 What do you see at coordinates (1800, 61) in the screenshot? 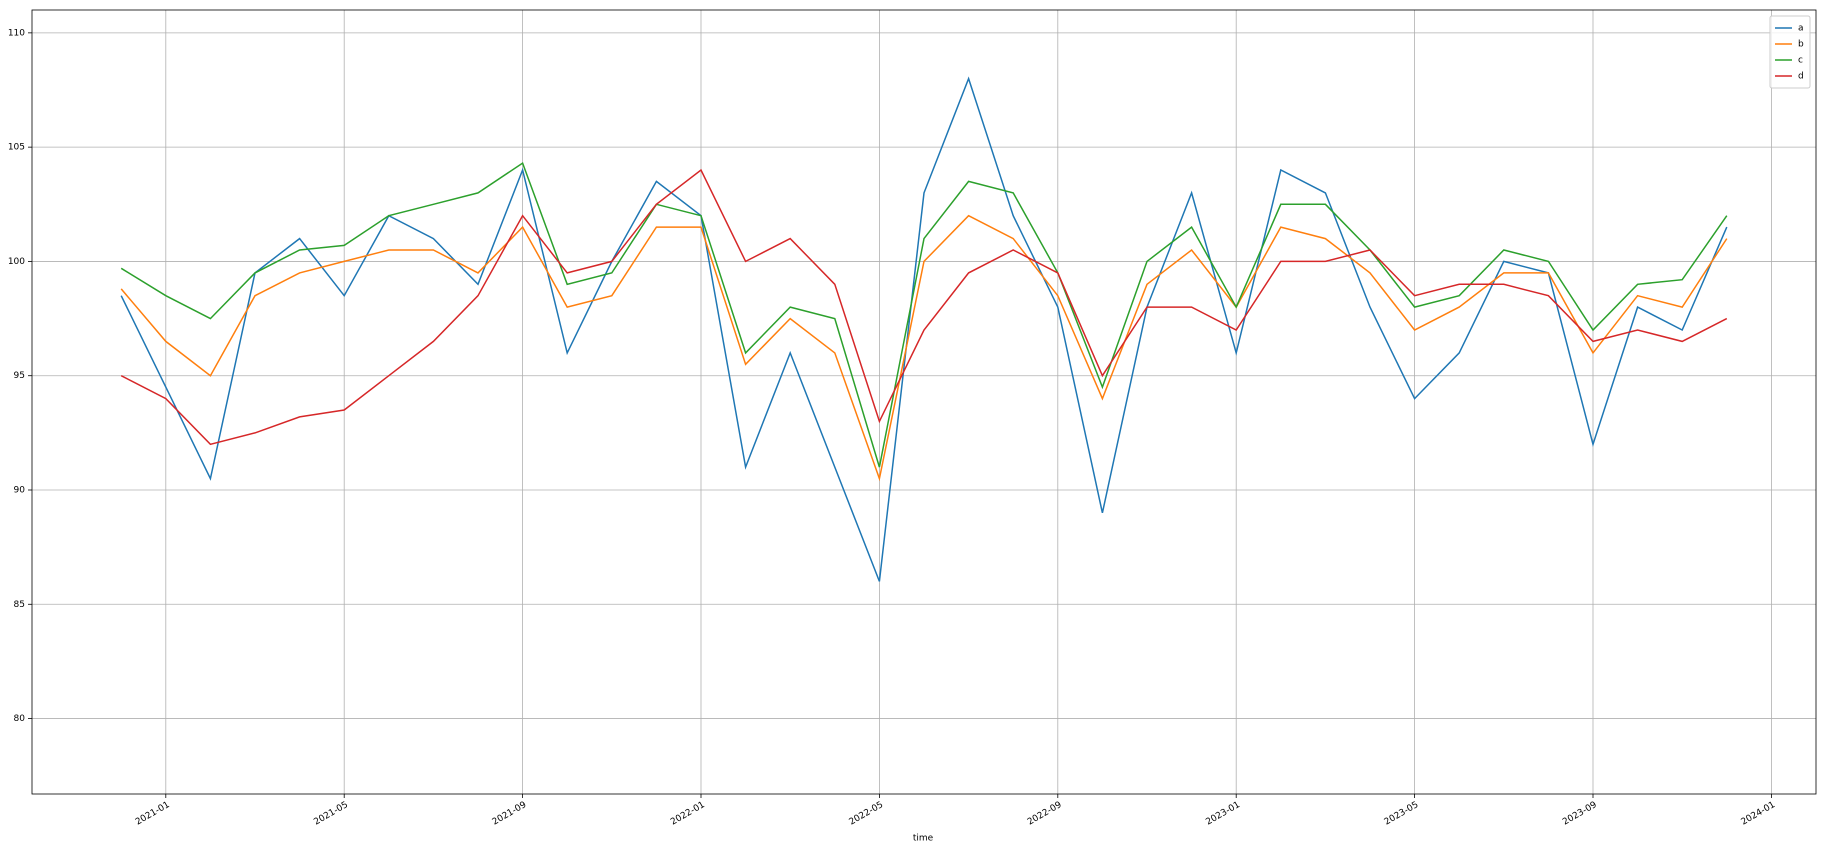
I see `legend-label: c` at bounding box center [1800, 61].